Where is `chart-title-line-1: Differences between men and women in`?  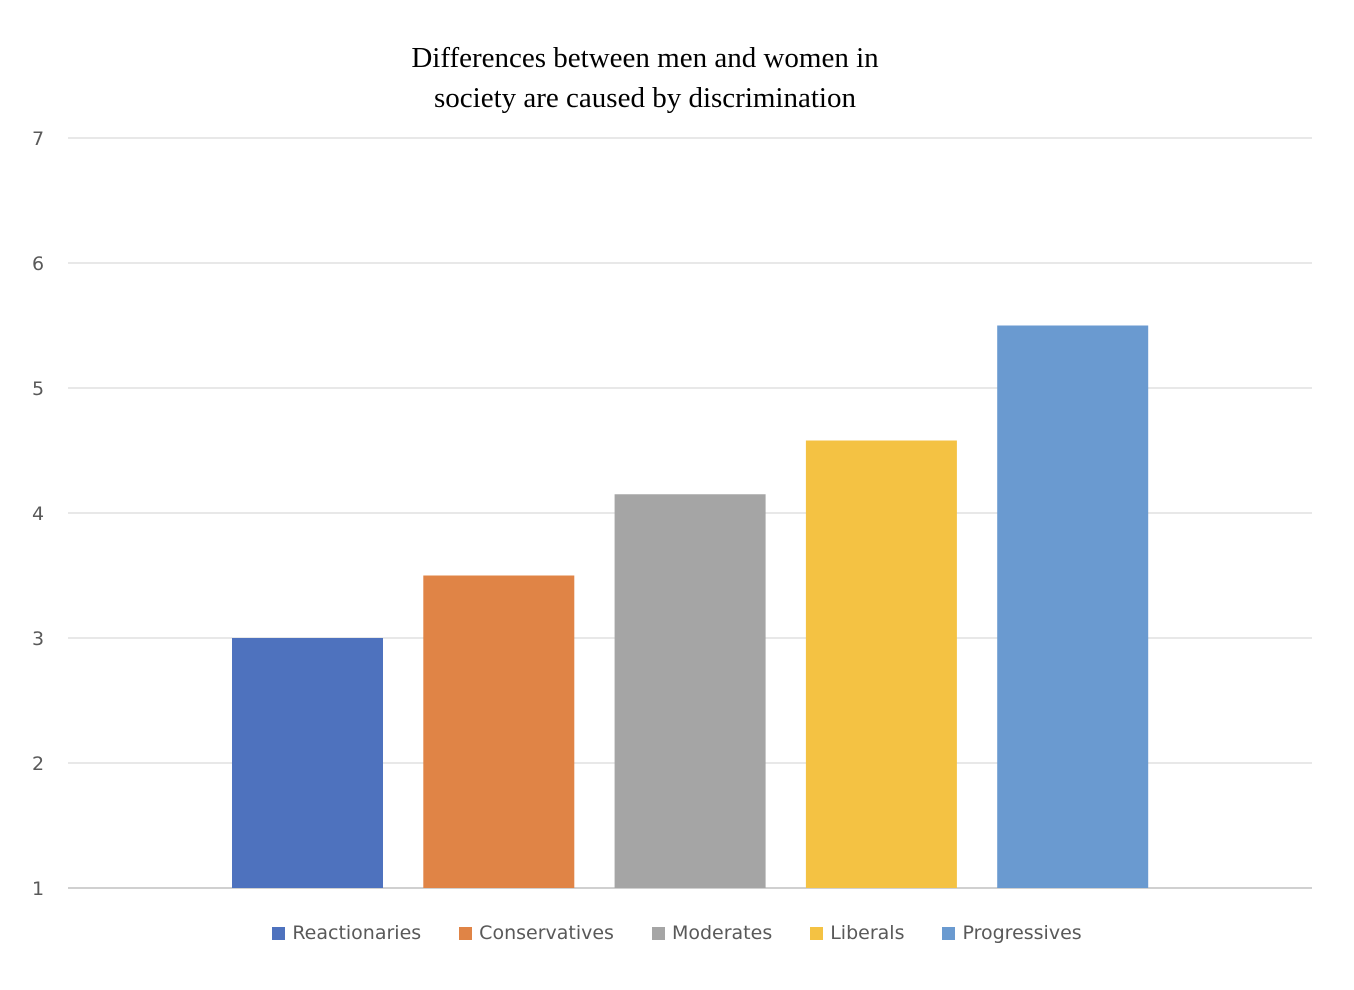
chart-title-line-1: Differences between men and women in is located at coordinates (645, 58).